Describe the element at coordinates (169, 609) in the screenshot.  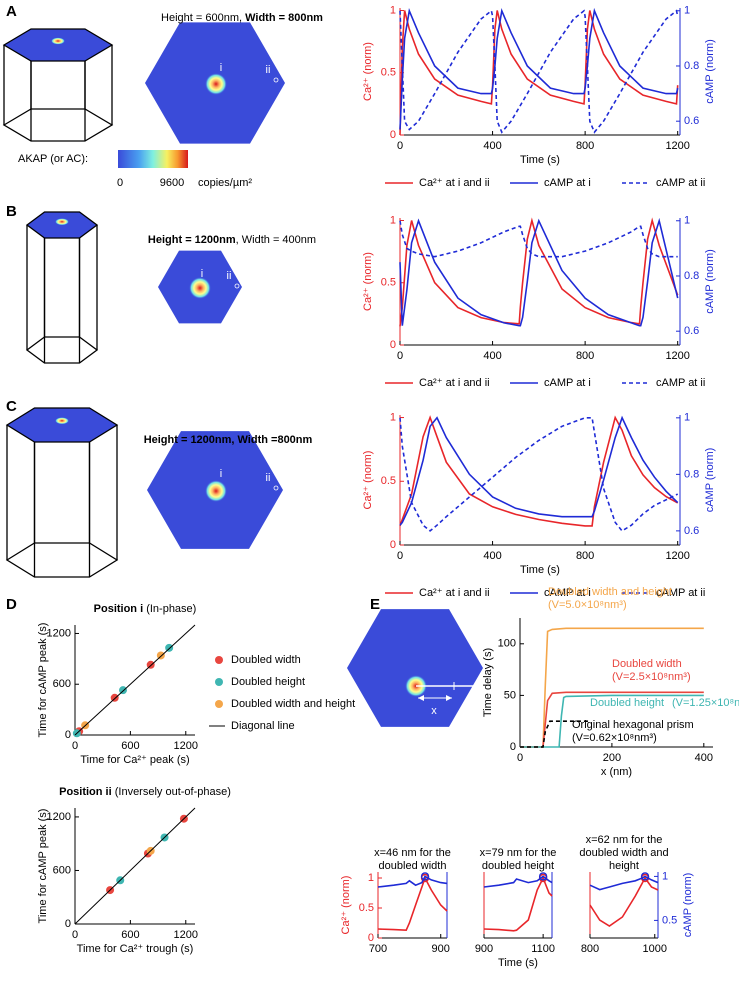
I see `title-part: (In-phase)` at that location.